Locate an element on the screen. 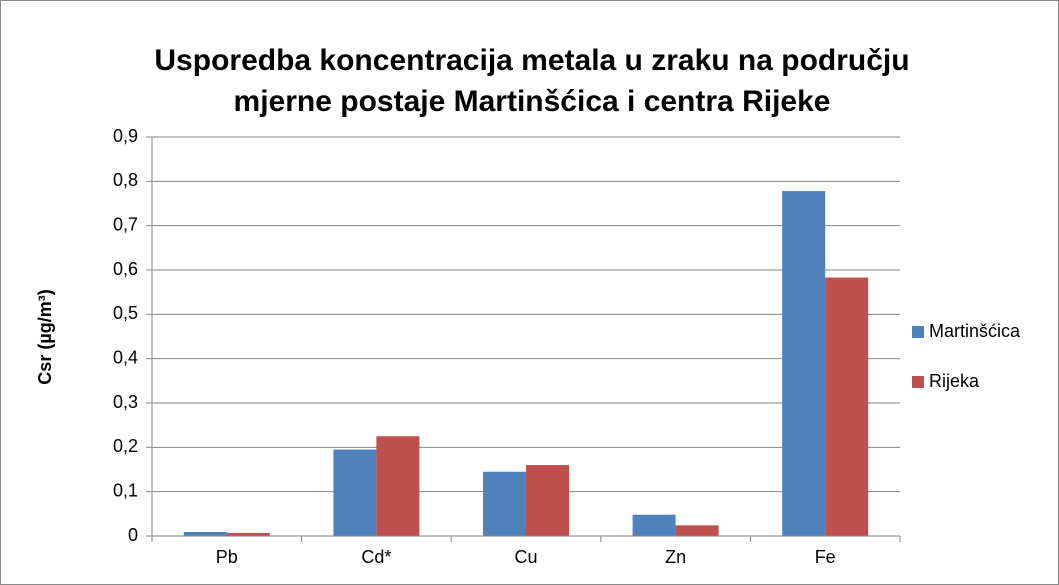 The image size is (1059, 585). y-tick-label: 0,2 is located at coordinates (125, 446).